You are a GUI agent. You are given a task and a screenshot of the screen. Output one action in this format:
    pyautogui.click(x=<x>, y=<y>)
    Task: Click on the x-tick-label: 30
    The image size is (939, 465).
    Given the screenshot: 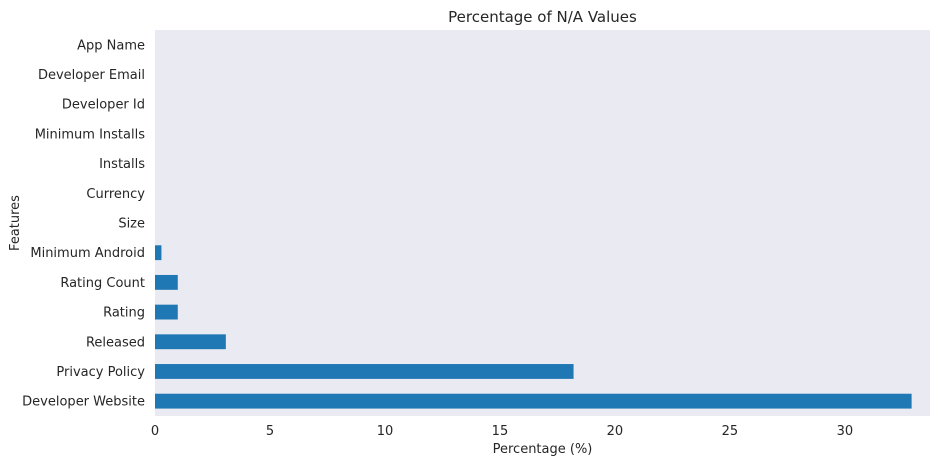 What is the action you would take?
    pyautogui.click(x=845, y=431)
    